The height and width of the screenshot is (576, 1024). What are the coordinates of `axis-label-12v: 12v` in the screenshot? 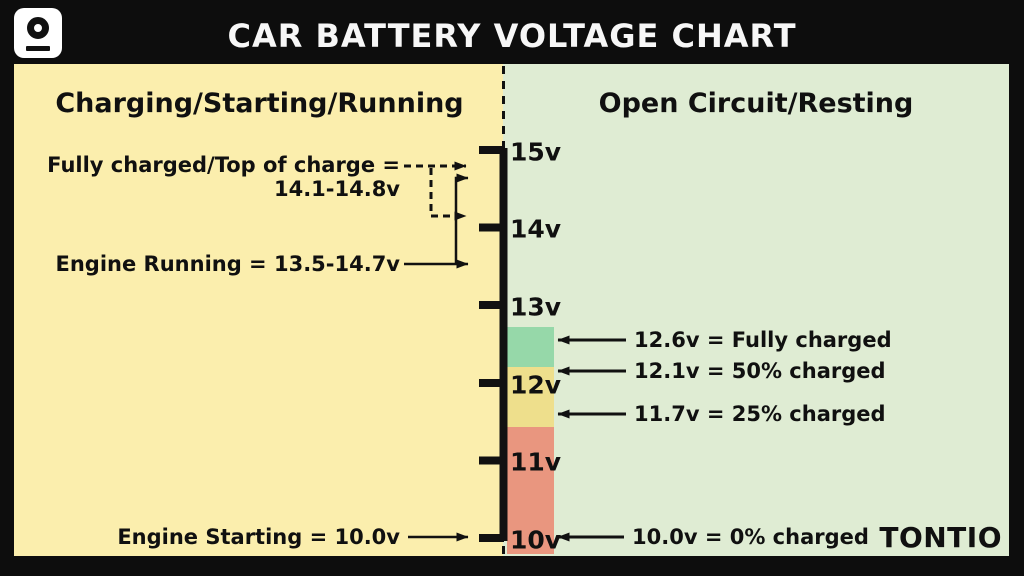 It's located at (536, 385).